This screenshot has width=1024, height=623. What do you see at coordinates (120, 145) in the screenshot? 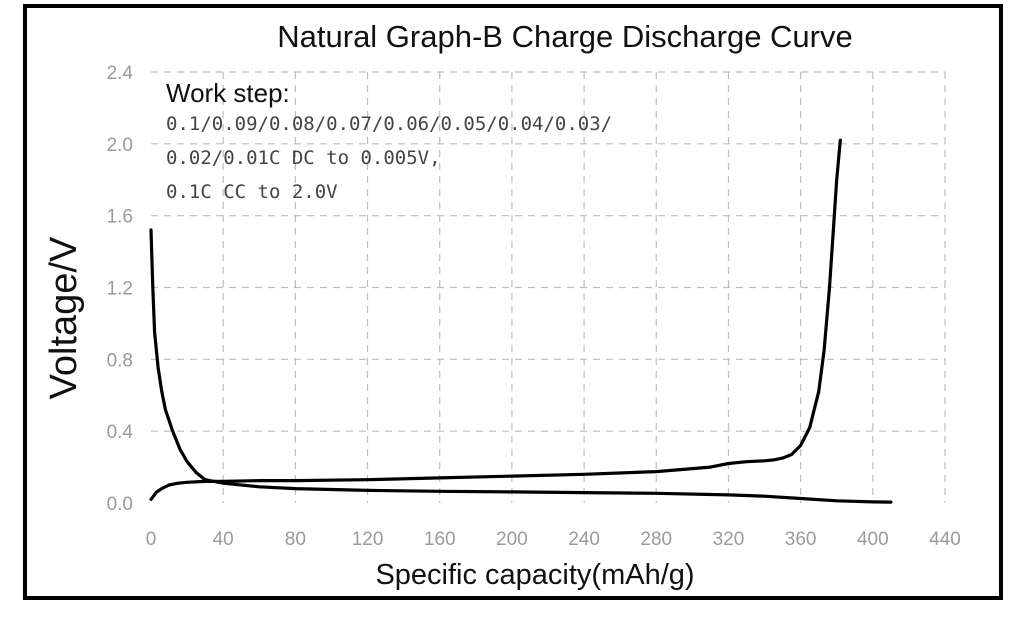
I see `y-tick-label: 2.0` at bounding box center [120, 145].